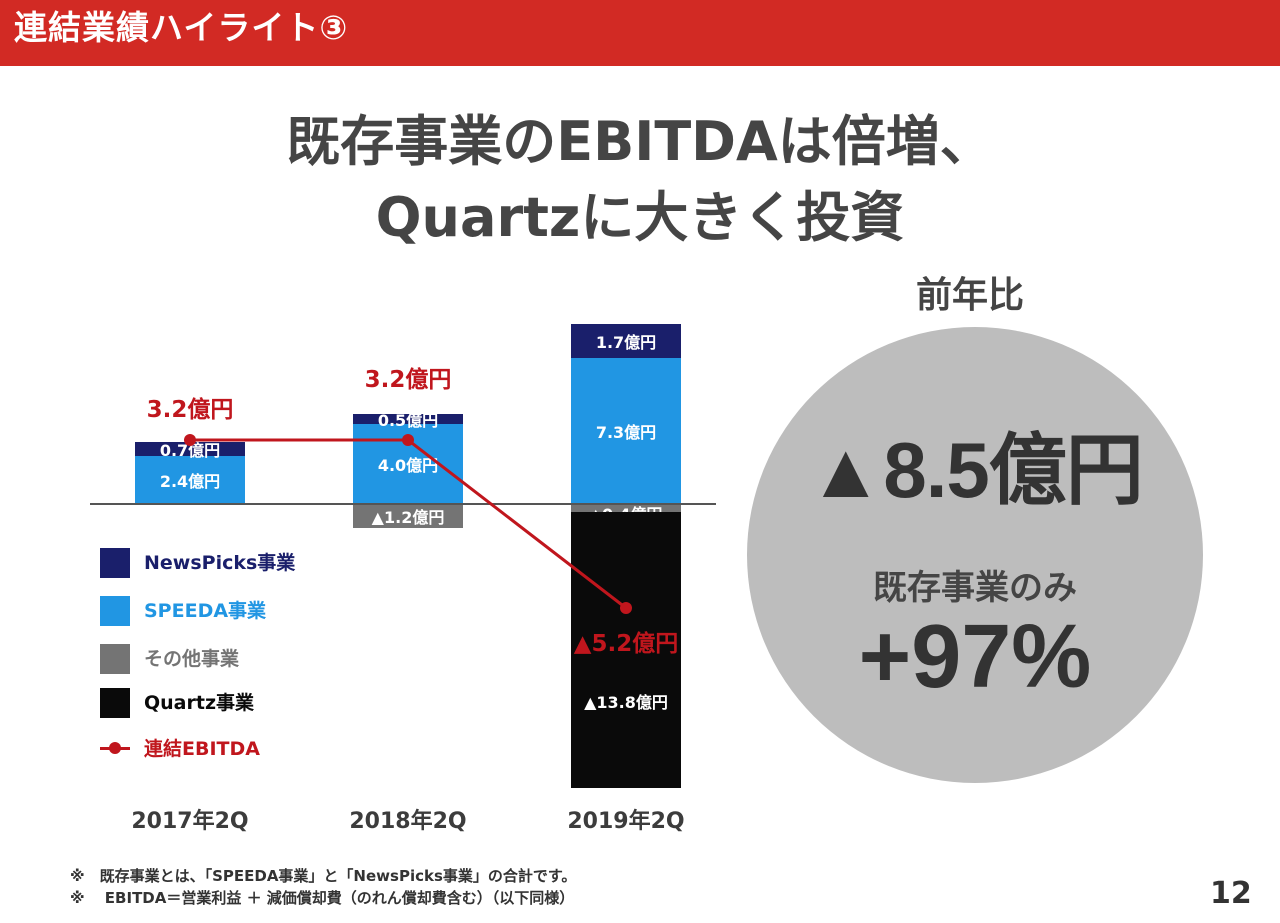 This screenshot has height=923, width=1280. I want to click on bar-label-quartz-2: ▲13.8億円, so click(626, 702).